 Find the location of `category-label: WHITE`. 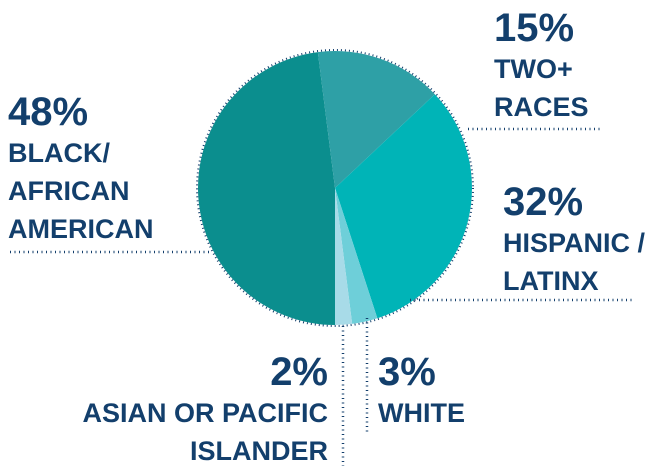

category-label: WHITE is located at coordinates (421, 413).